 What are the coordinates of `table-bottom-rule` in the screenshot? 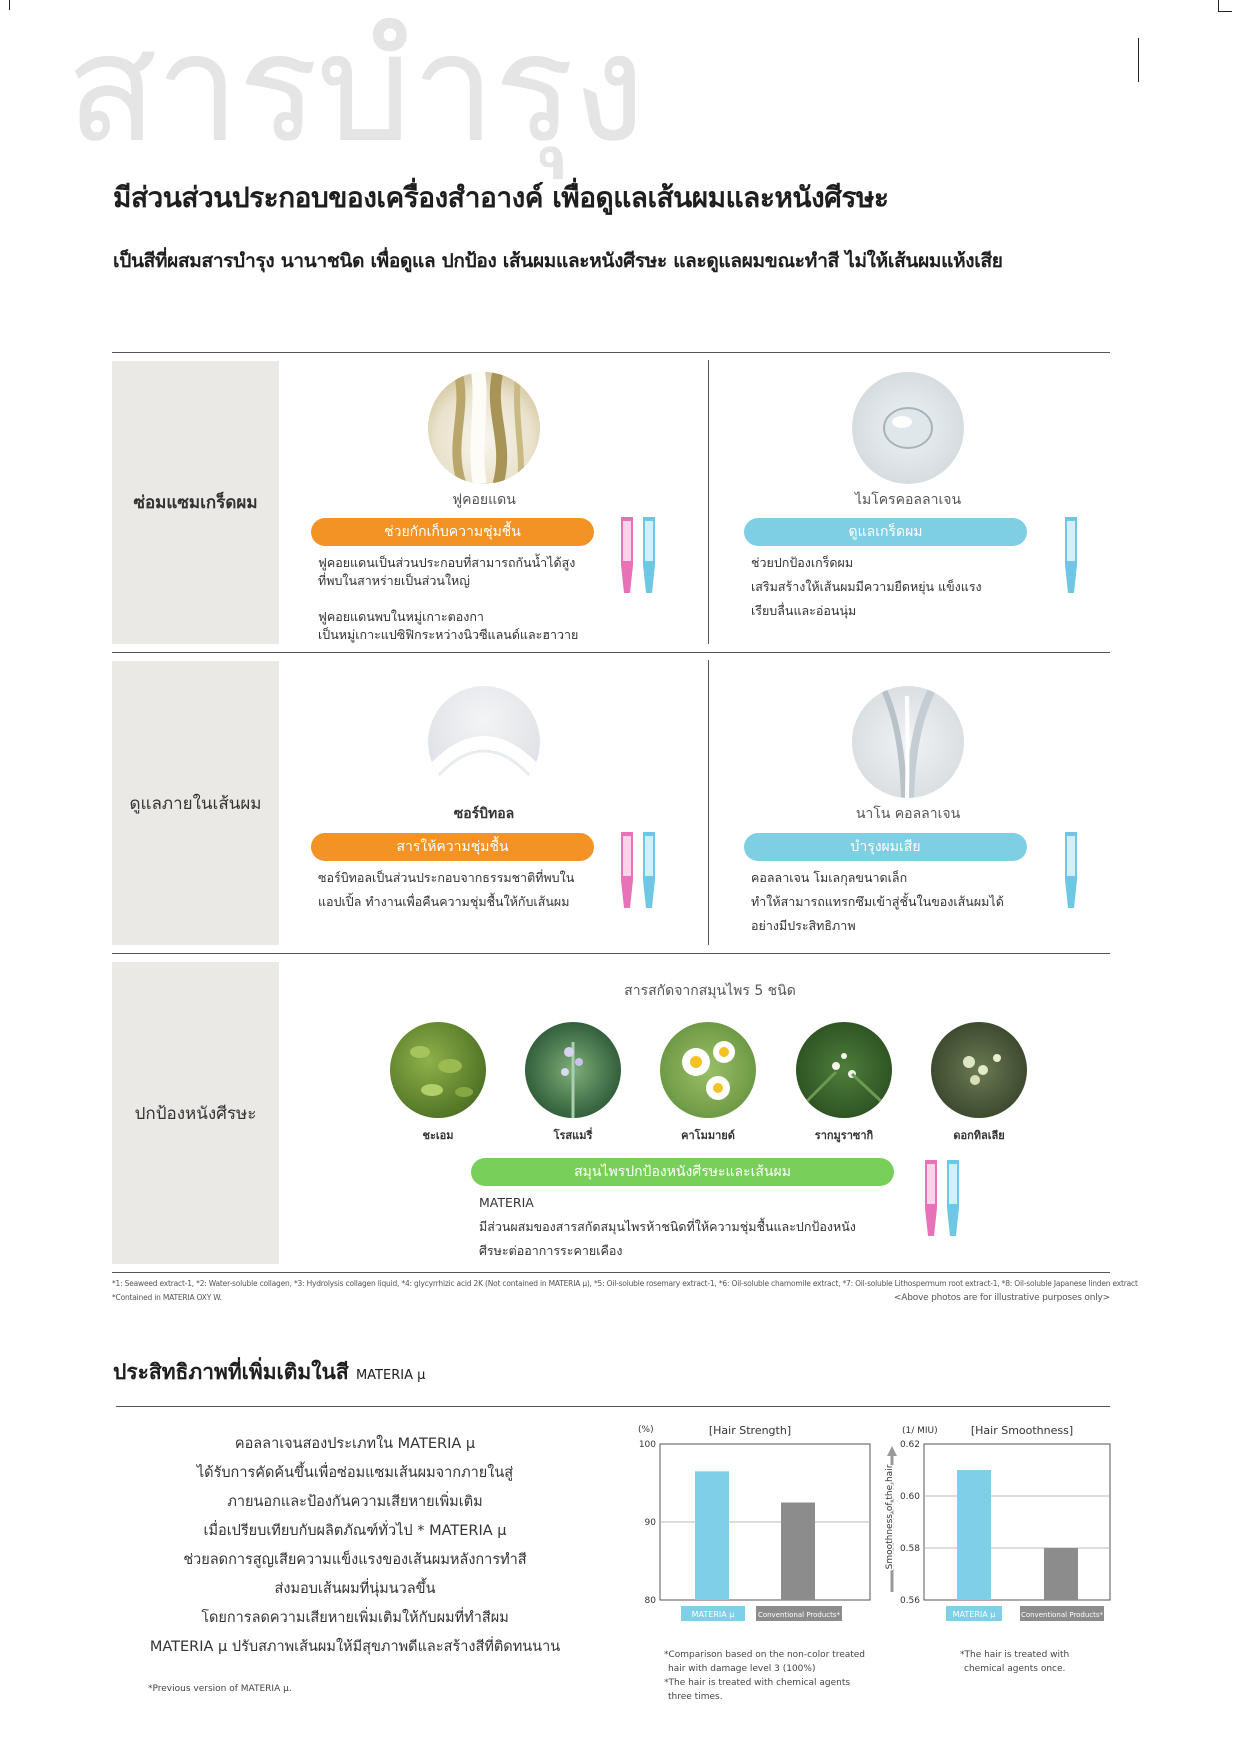 It's located at (611, 1272).